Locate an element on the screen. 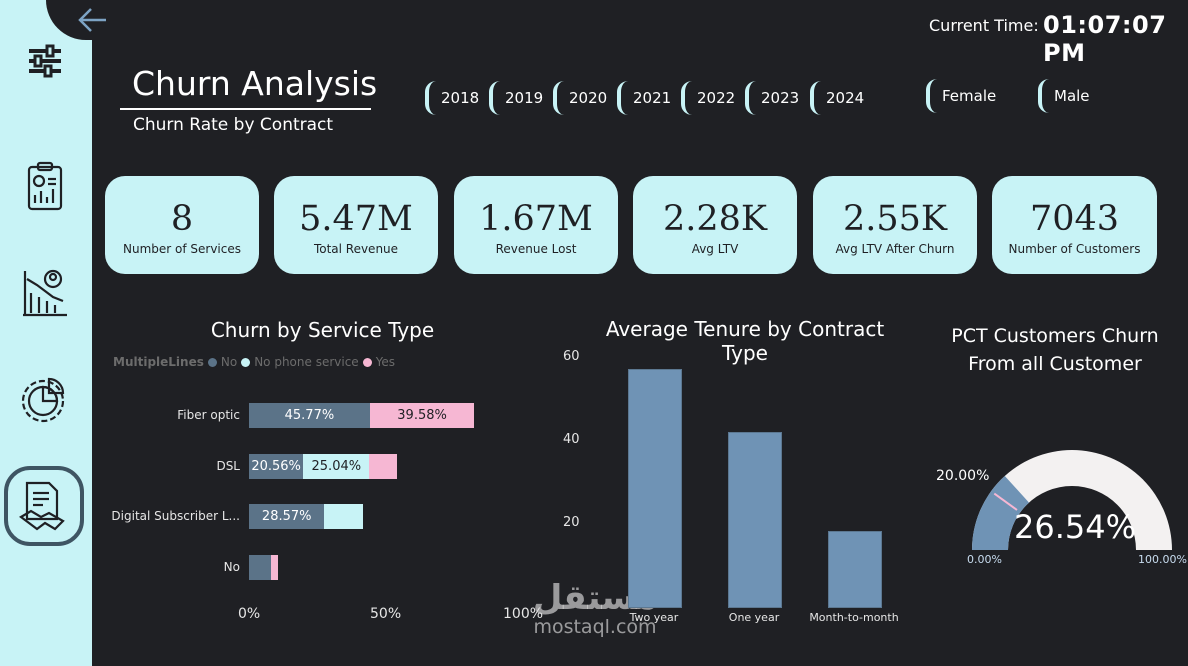 The image size is (1188, 666). legend-item-no: No is located at coordinates (229, 362).